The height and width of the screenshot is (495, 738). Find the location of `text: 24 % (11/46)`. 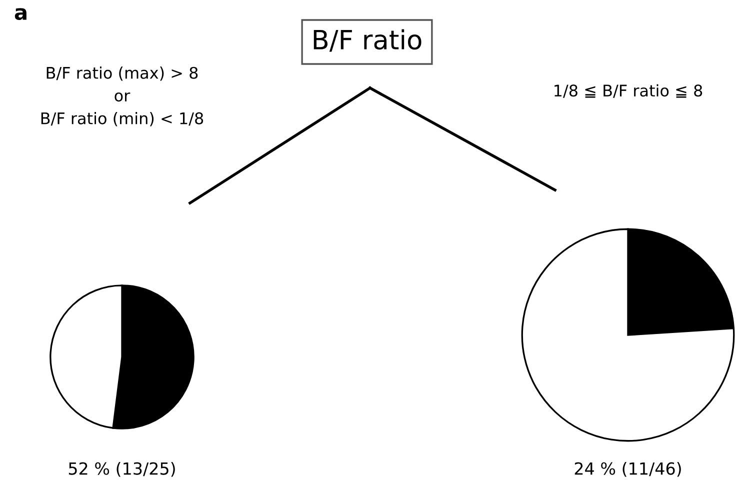

text: 24 % (11/46) is located at coordinates (627, 469).